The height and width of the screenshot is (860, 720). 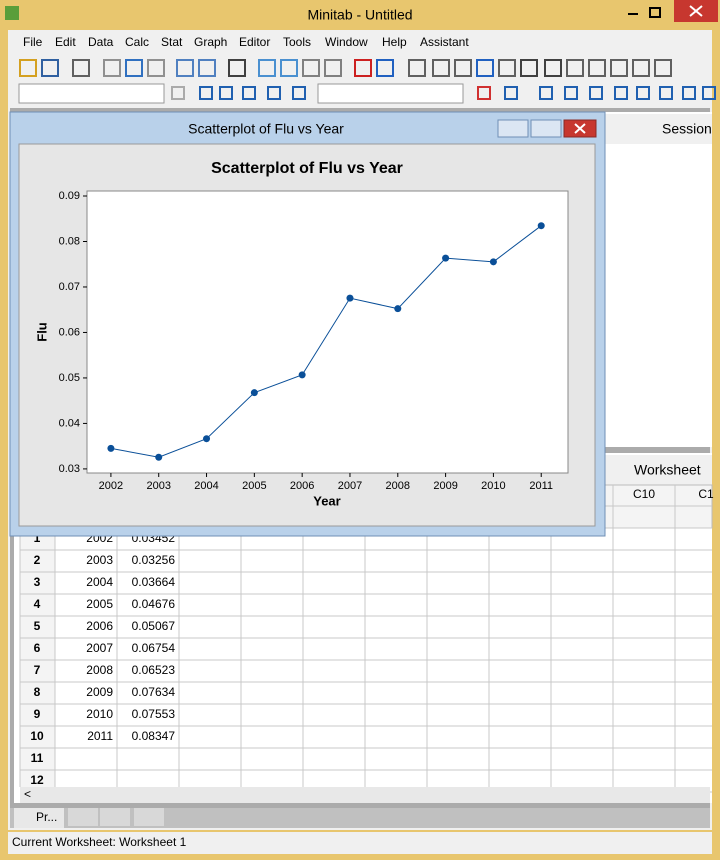 What do you see at coordinates (297, 42) in the screenshot?
I see `menu-item: Tools` at bounding box center [297, 42].